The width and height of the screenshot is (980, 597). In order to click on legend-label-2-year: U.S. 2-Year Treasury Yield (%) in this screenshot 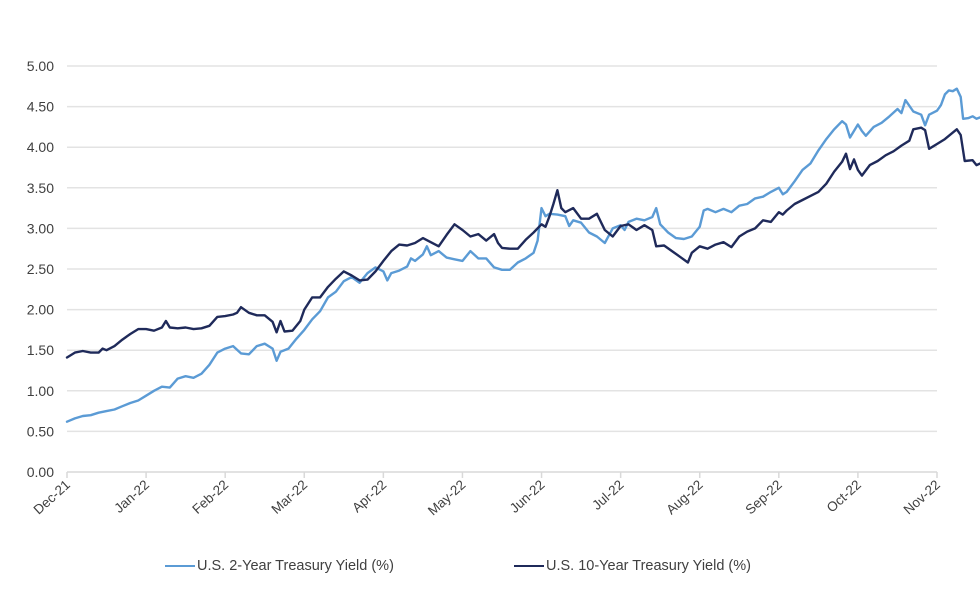, I will do `click(295, 566)`.